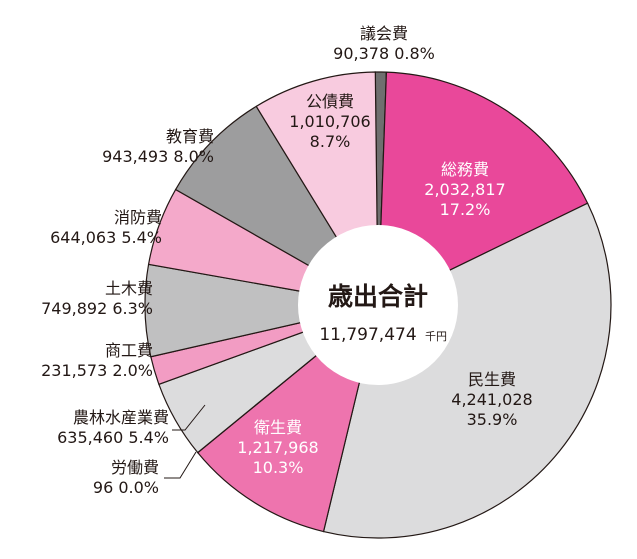  I want to click on label-percent: 35.9%, so click(492, 419).